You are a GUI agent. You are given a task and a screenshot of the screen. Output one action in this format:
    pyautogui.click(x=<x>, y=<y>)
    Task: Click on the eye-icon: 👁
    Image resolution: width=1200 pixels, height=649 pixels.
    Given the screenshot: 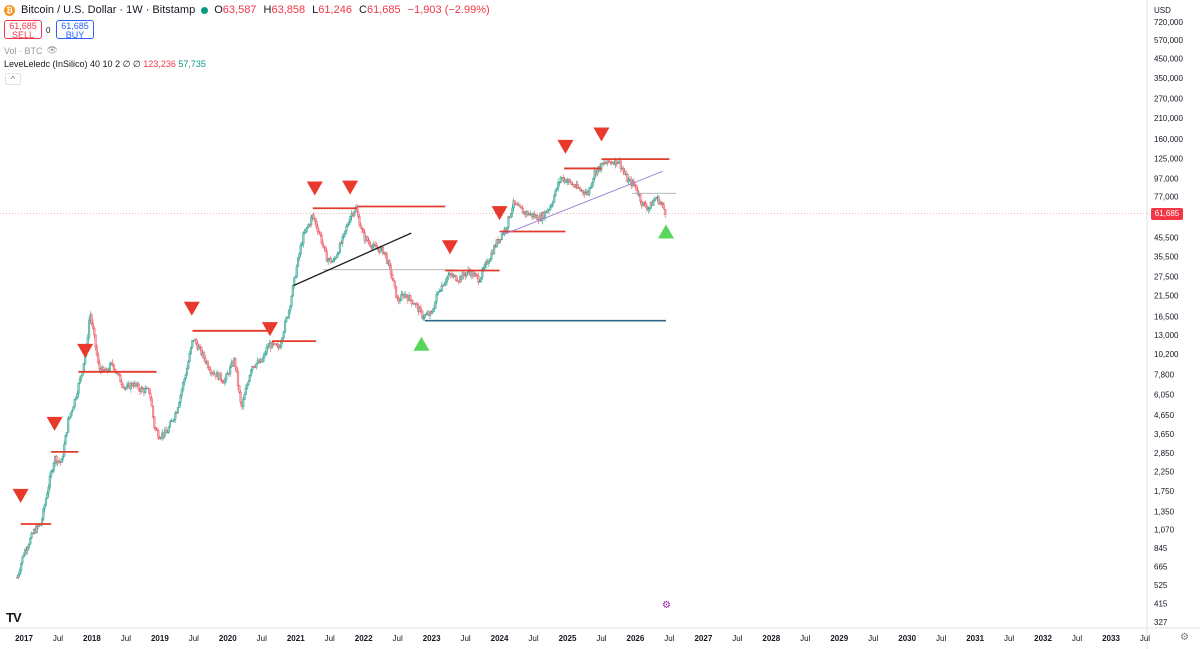 What is the action you would take?
    pyautogui.click(x=52, y=50)
    